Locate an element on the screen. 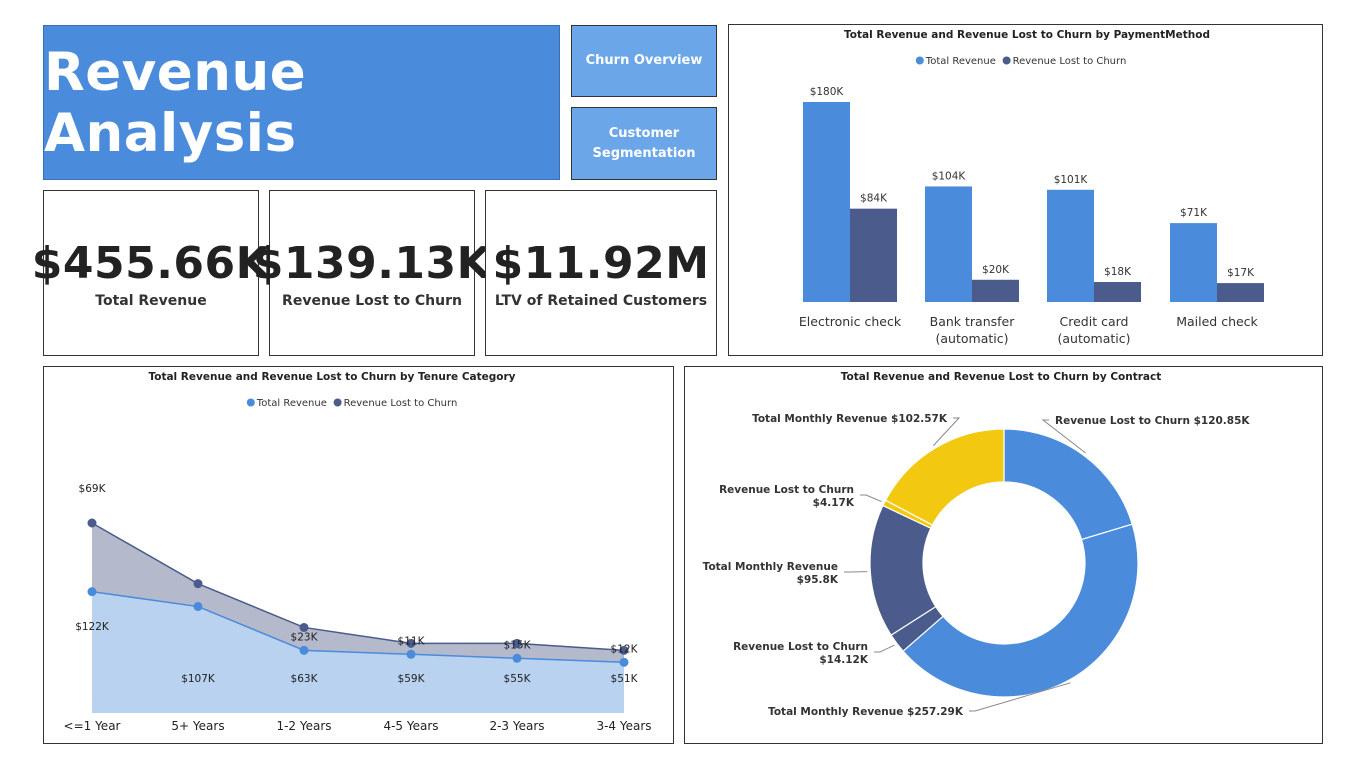  total-data-label: $63K is located at coordinates (305, 679).